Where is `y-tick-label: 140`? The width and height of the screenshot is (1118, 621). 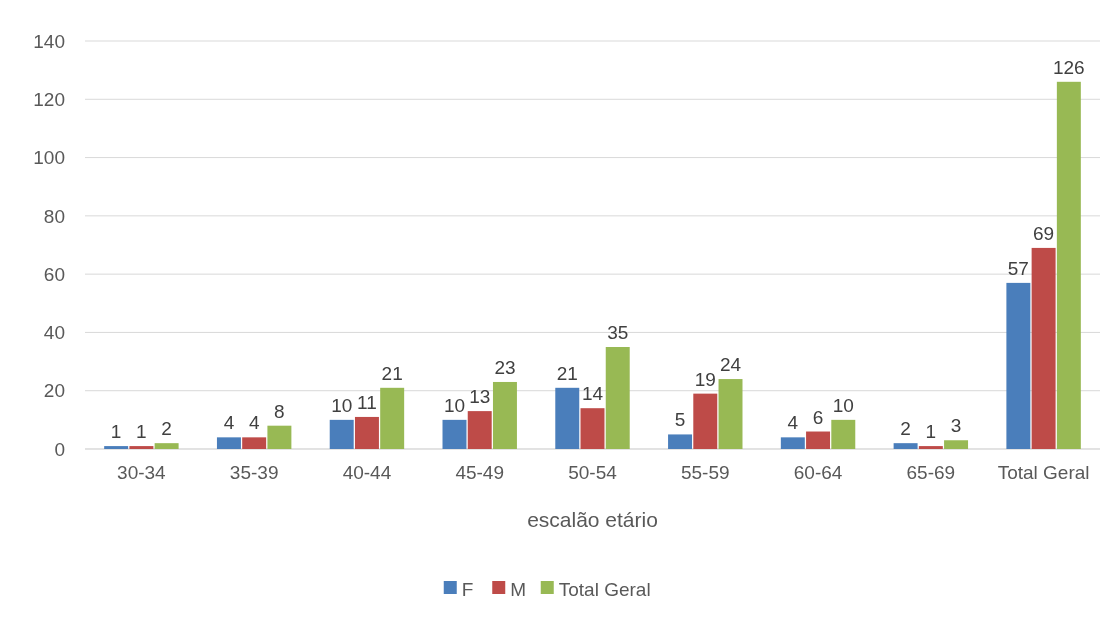
y-tick-label: 140 is located at coordinates (49, 41).